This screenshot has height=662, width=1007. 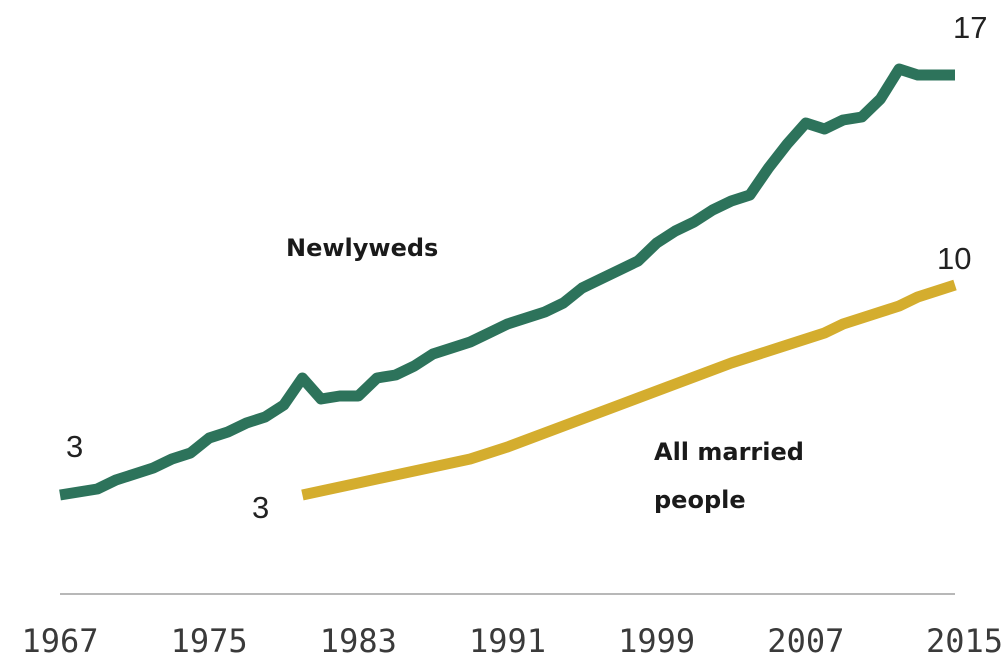 What do you see at coordinates (358, 641) in the screenshot?
I see `x-tick-label-1983: 1983` at bounding box center [358, 641].